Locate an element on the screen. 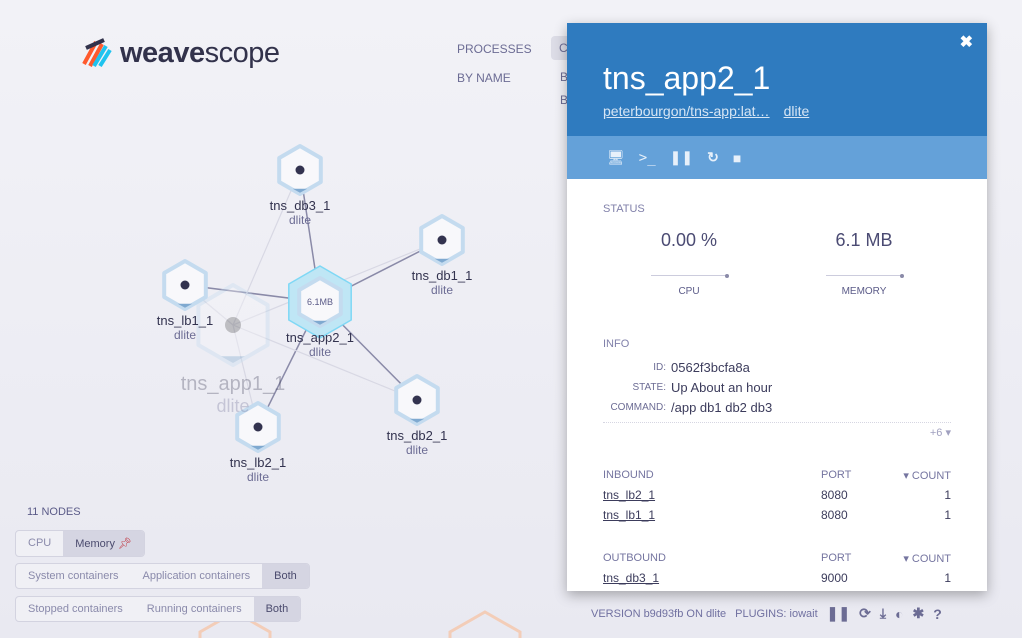  node-label-group: tns_lb1_1 dlite is located at coordinates (201, 327).